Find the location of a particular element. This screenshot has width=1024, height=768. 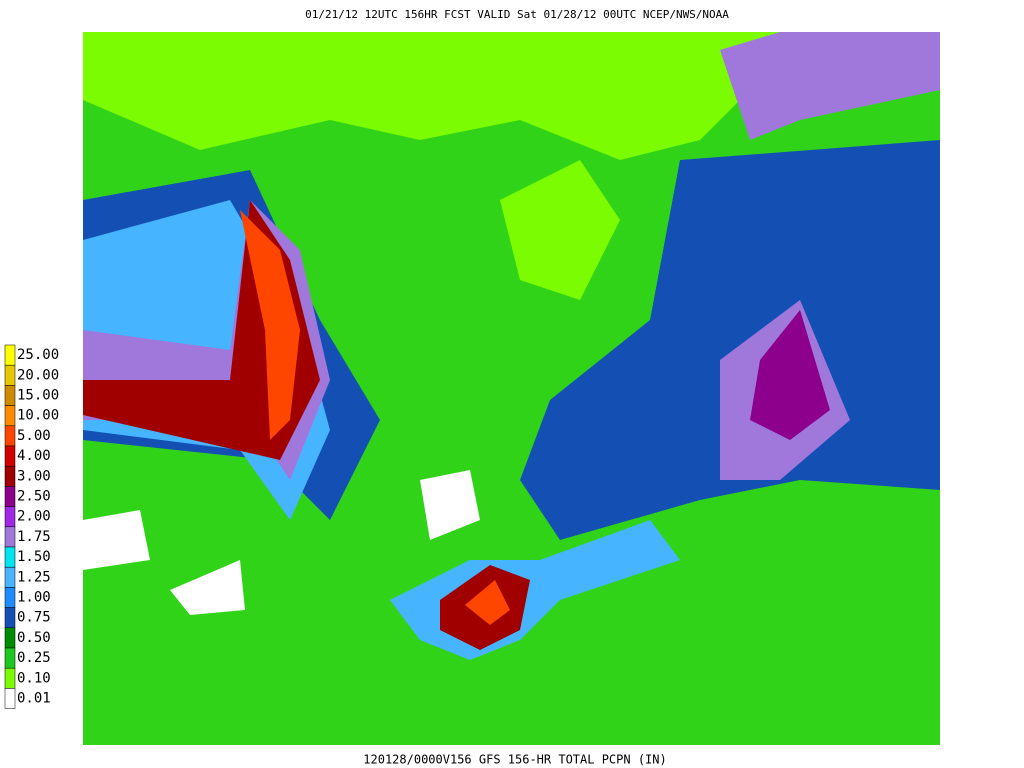

legend-label: 1.50 is located at coordinates (34, 557).